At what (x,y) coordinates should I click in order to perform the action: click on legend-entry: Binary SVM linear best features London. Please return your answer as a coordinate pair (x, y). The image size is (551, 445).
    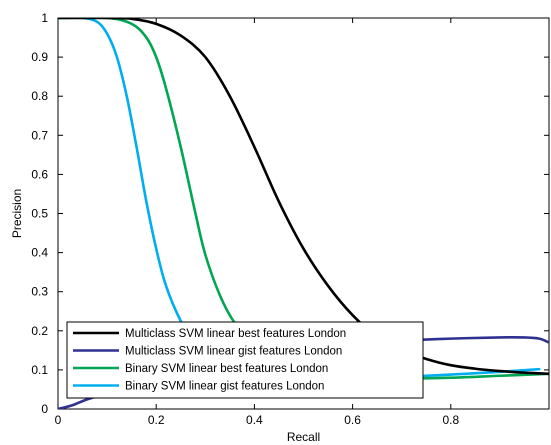
    Looking at the image, I should click on (226, 369).